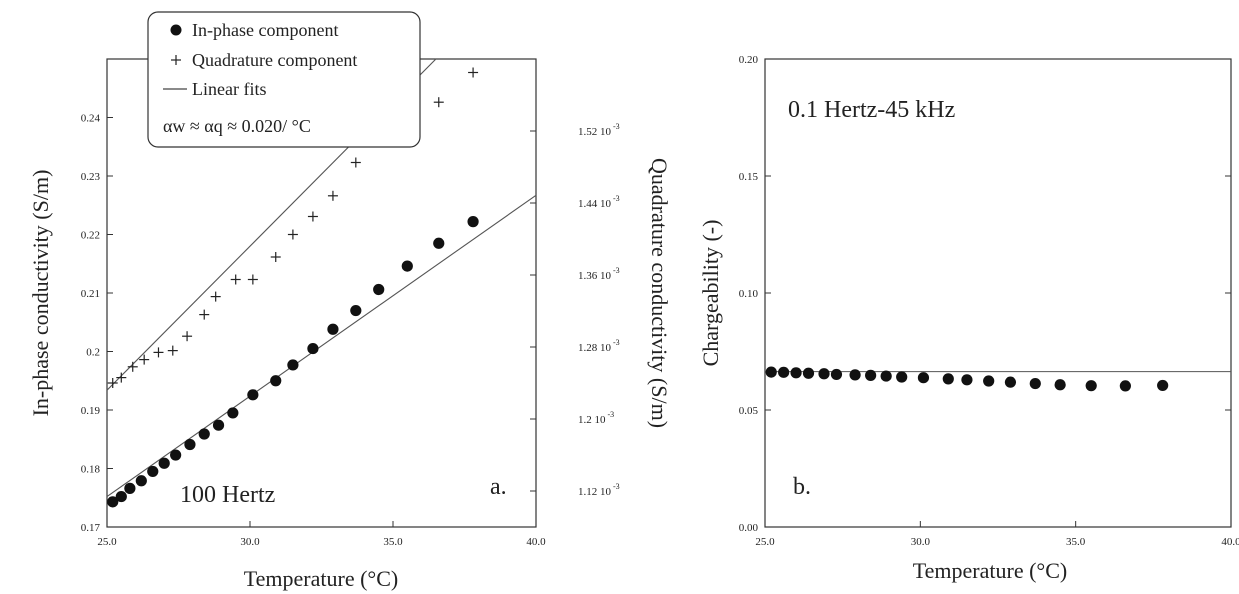 Image resolution: width=1239 pixels, height=594 pixels. I want to click on y-ticks-left-a: 0.17 0.18 0.19 0.2 0.21 0.22 0.23 0.24, so click(97, 323).